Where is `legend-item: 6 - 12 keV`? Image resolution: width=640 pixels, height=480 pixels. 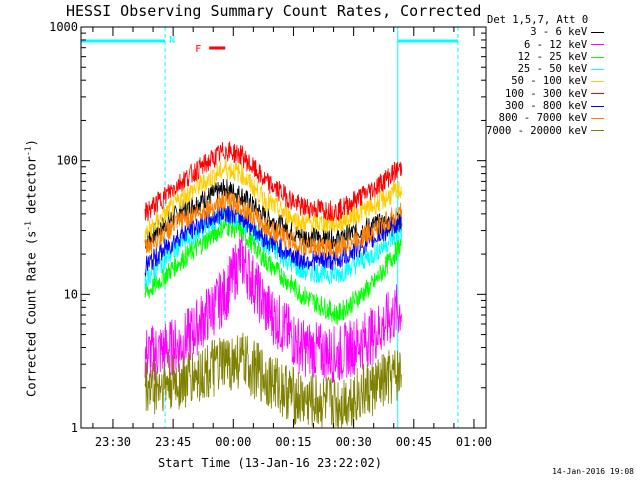
legend-item: 6 - 12 keV is located at coordinates (545, 44).